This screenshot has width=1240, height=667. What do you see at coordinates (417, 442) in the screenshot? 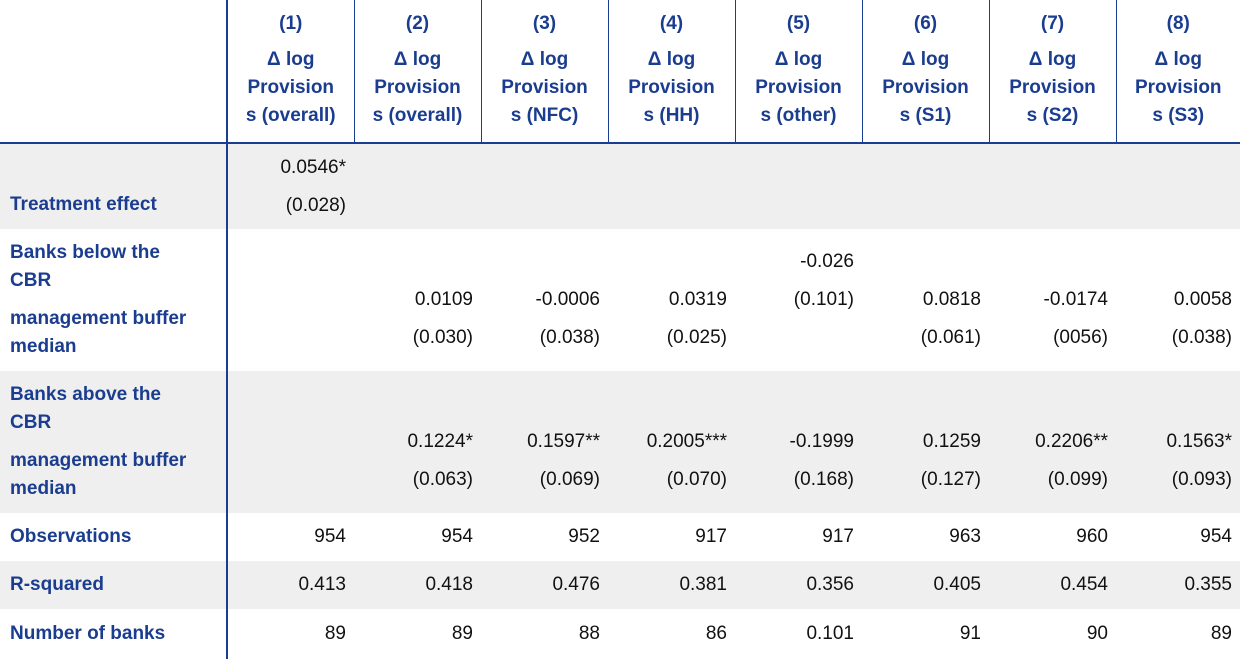
I see `cell-above-2: 0.1224* (0.063)` at bounding box center [417, 442].